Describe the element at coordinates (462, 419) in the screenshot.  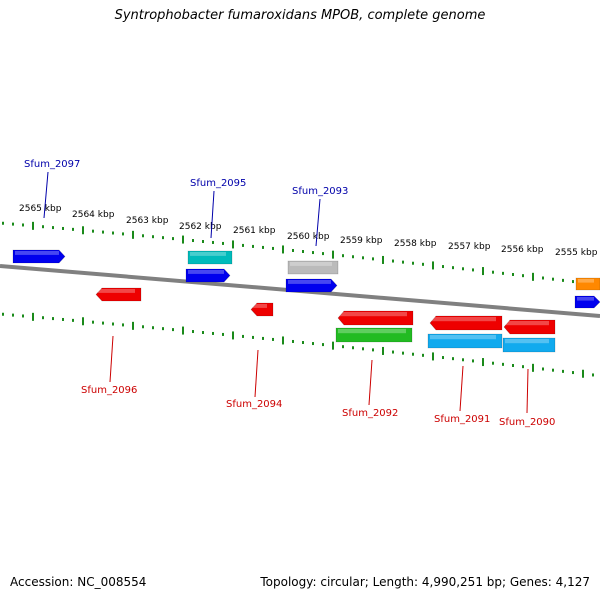
I see `gene-label-bottom: Sfum_2091` at that location.